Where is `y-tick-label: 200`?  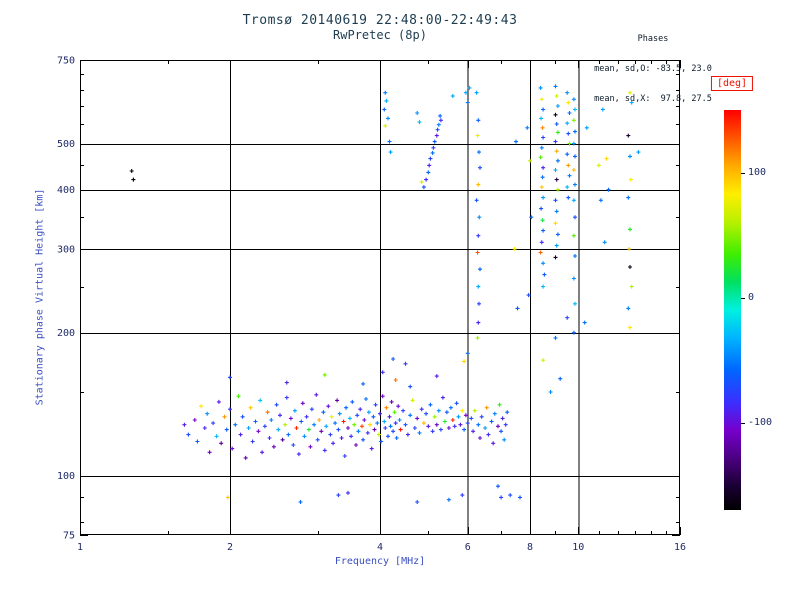 y-tick-label: 200 is located at coordinates (66, 333).